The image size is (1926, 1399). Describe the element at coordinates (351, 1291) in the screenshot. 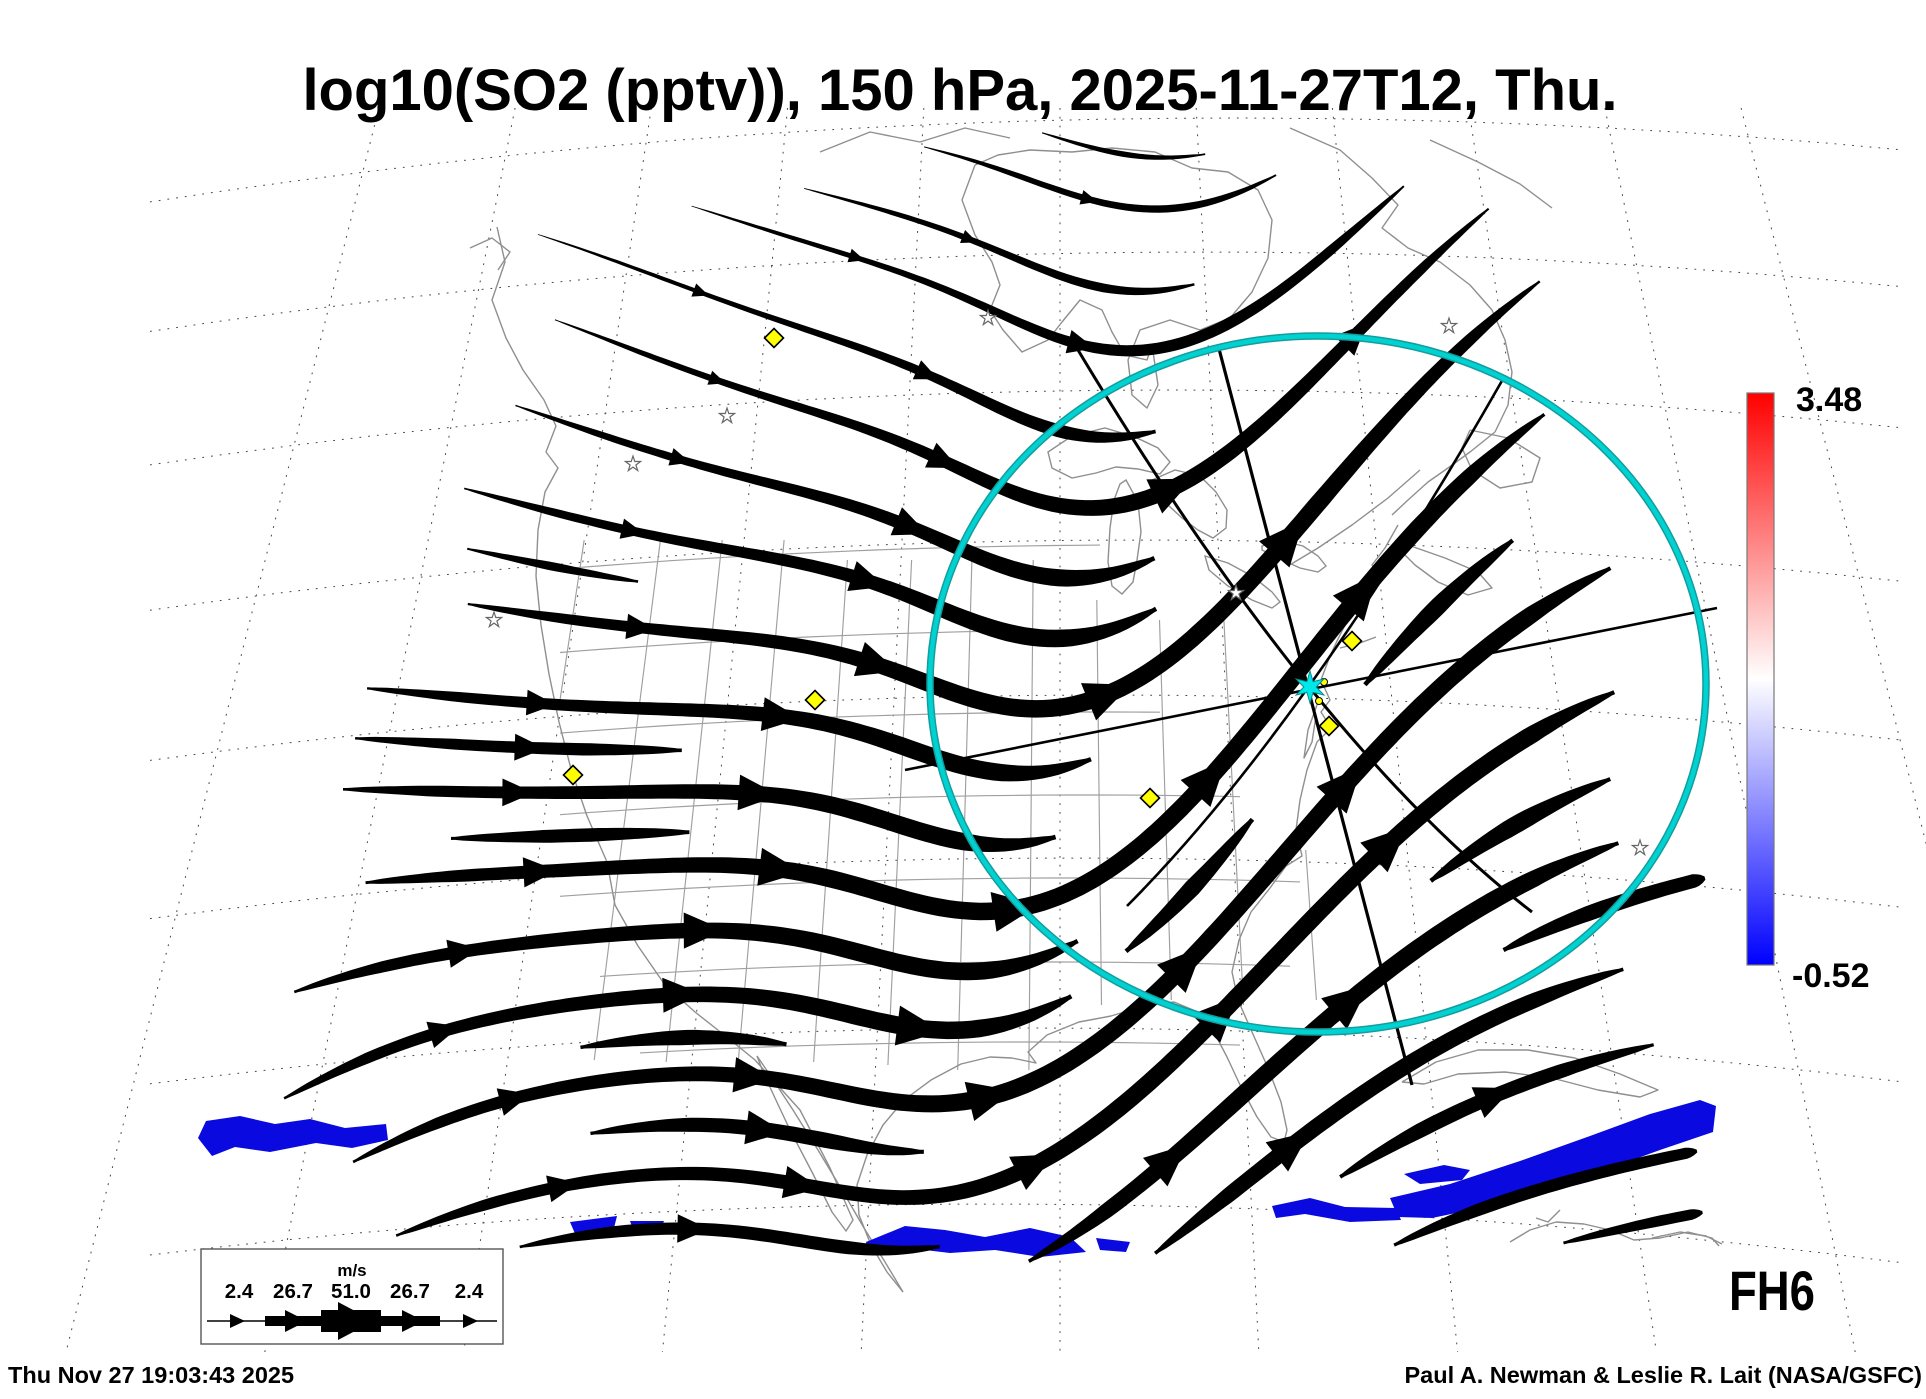

I see `svg-text: 51.0` at that location.